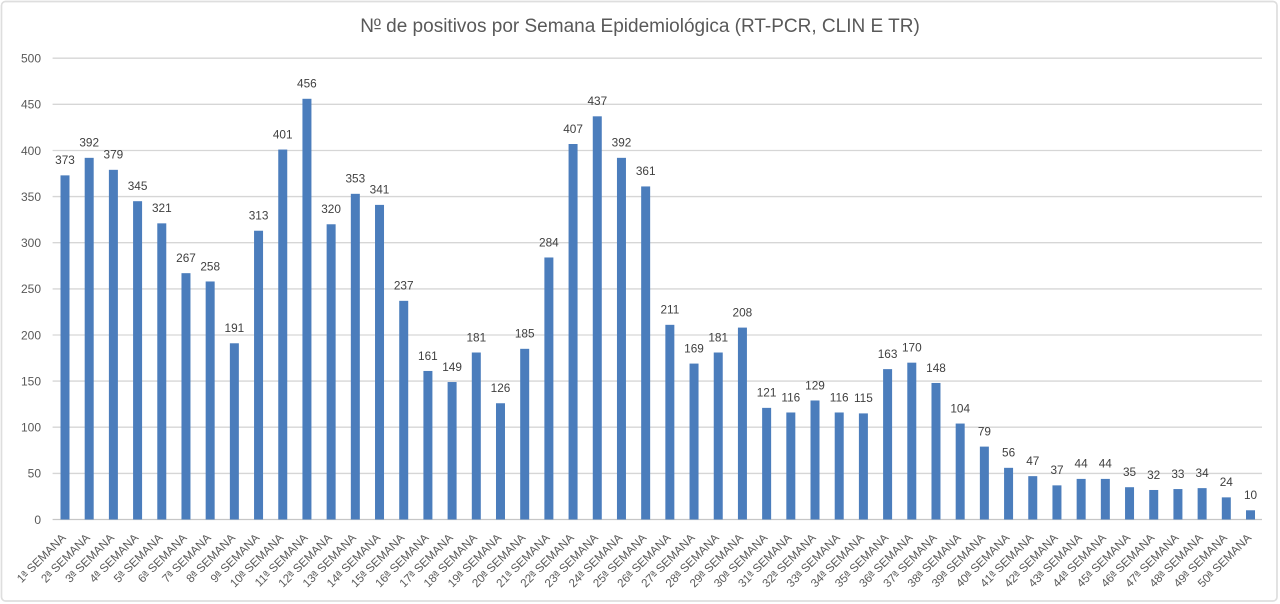 Image resolution: width=1280 pixels, height=604 pixels. Describe the element at coordinates (428, 356) in the screenshot. I see `svg-text: 161` at that location.